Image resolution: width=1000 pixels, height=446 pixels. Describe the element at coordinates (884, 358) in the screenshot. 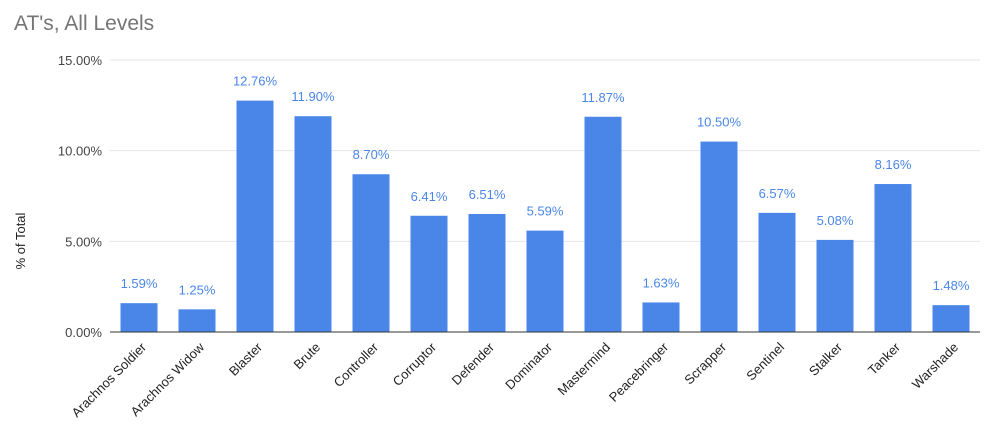

I see `x-tick-label: Tanker` at that location.